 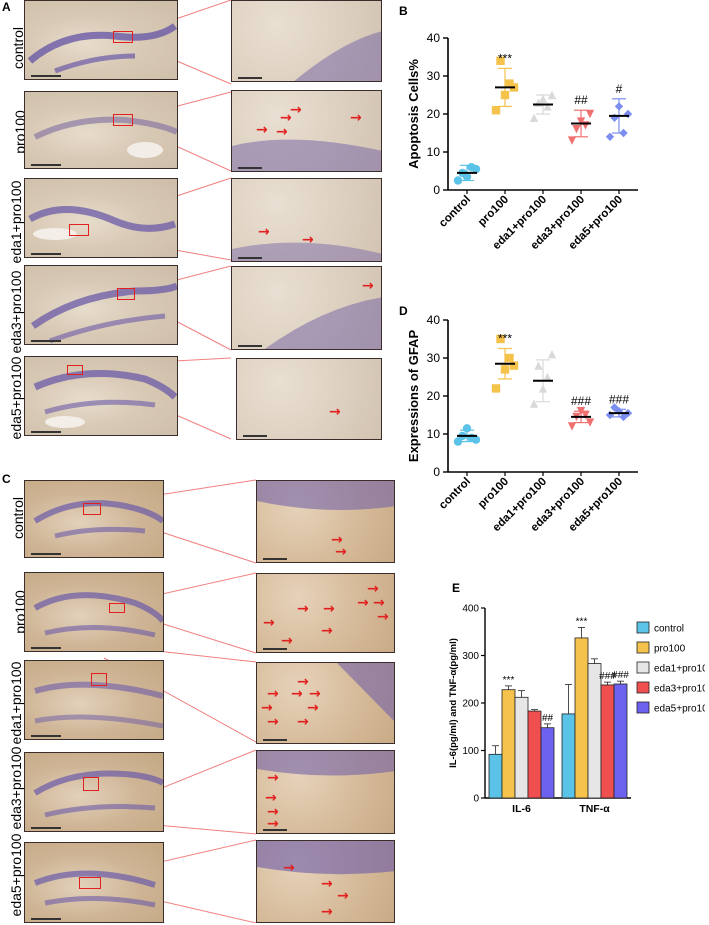 I want to click on panel-a-overview-eda3, so click(x=101, y=305).